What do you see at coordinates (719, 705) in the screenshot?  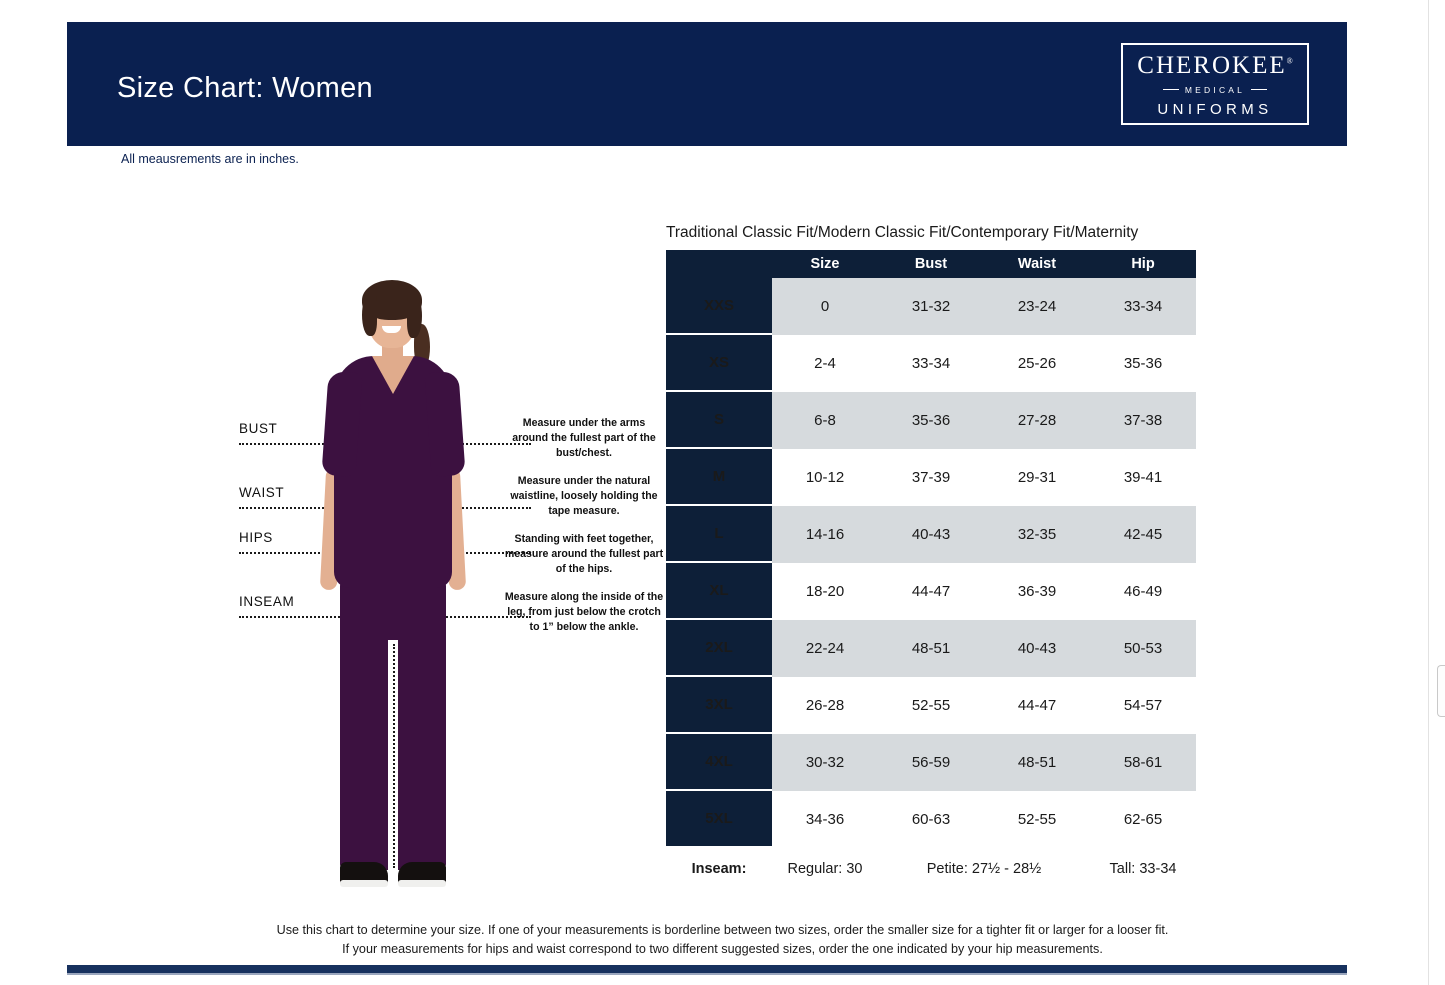 I see `size-label-cell: 3XL` at bounding box center [719, 705].